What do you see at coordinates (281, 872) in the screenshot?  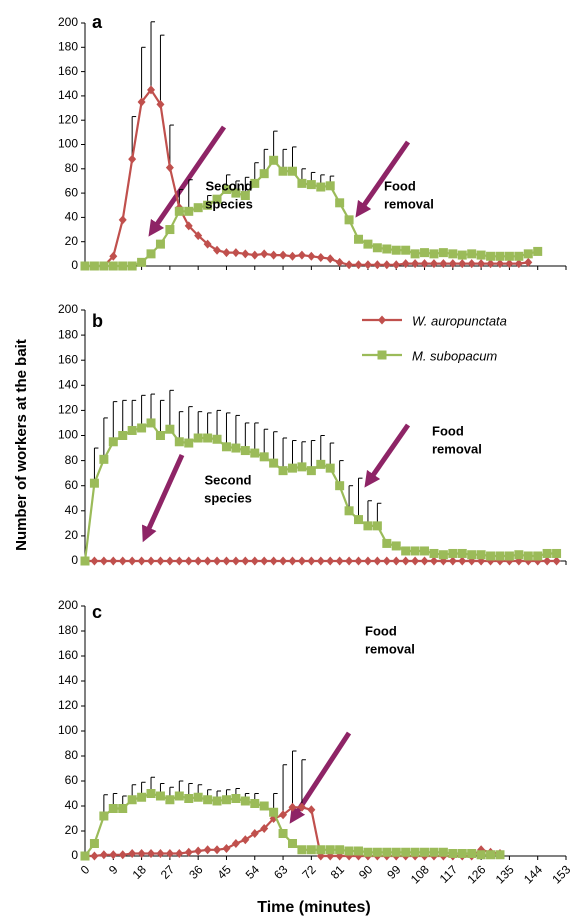 I see `x-tick-label: 63` at bounding box center [281, 872].